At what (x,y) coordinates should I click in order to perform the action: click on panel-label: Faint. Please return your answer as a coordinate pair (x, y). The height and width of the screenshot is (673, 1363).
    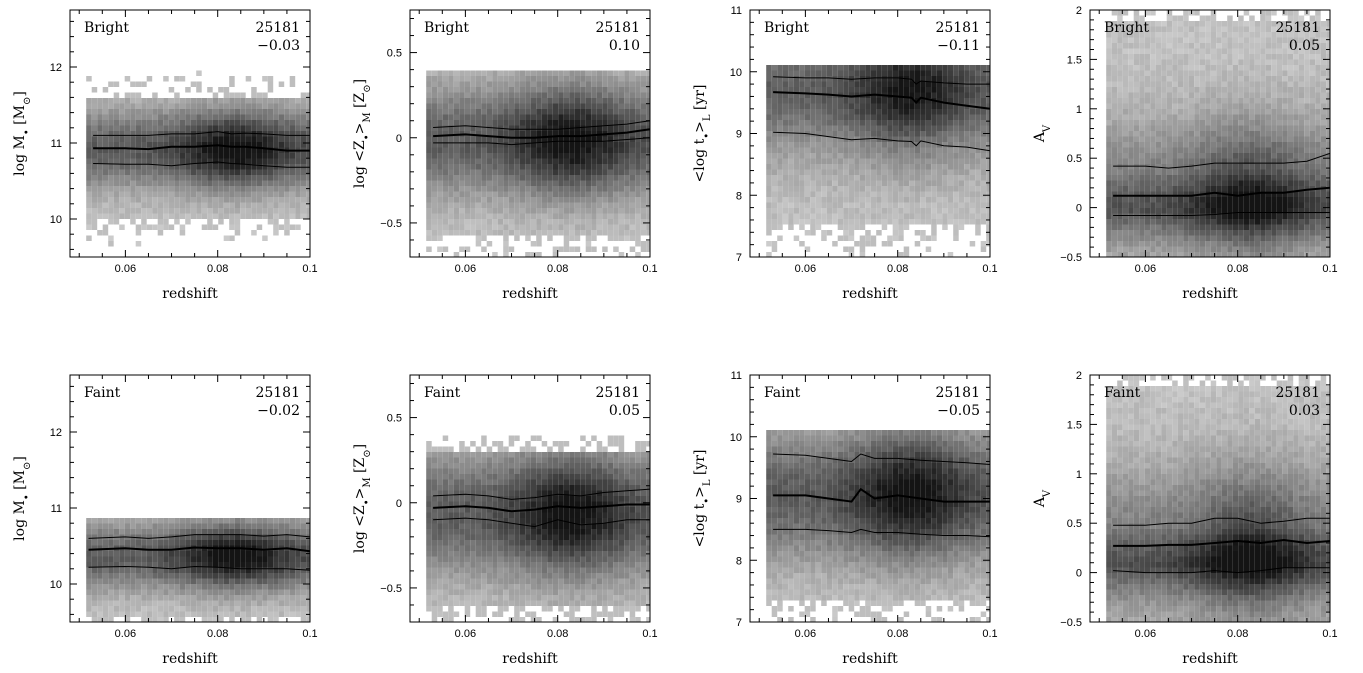
    Looking at the image, I should click on (442, 393).